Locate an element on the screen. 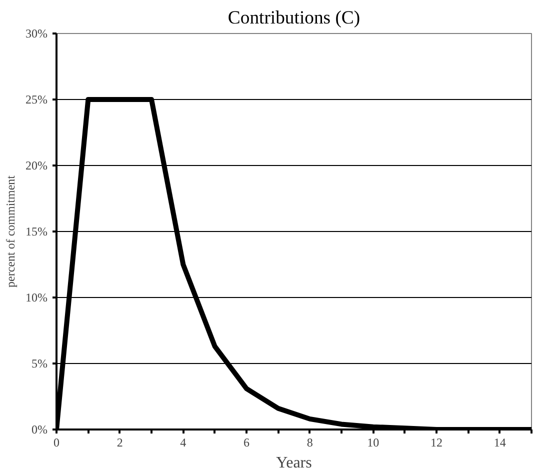  y-tick-label: 25% is located at coordinates (37, 99).